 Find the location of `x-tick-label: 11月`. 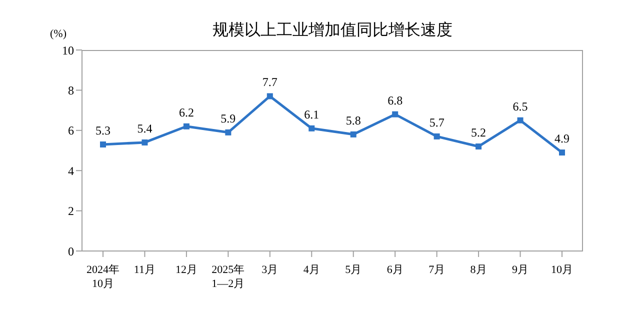

x-tick-label: 11月 is located at coordinates (145, 270).